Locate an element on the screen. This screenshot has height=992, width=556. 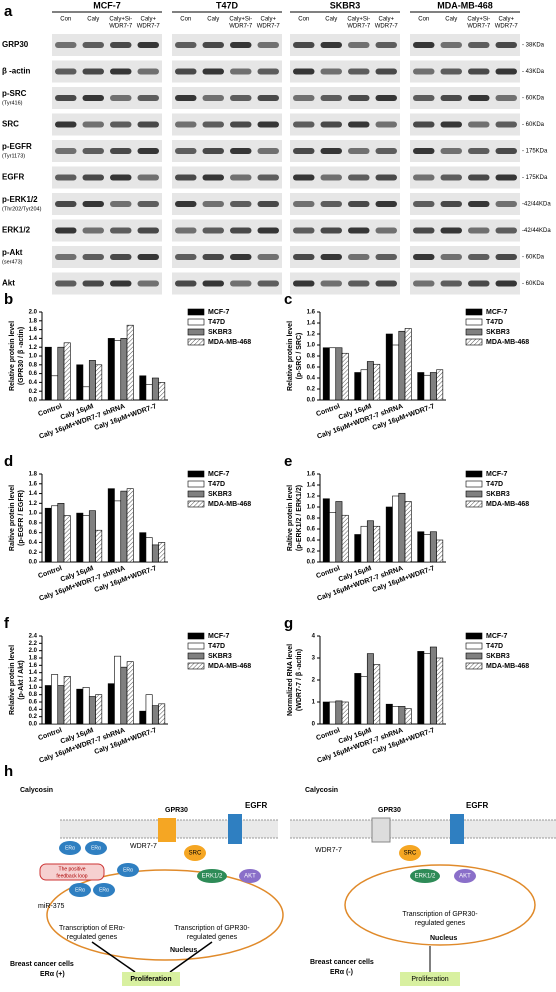
mir-label: miR-375 is located at coordinates (51, 906).